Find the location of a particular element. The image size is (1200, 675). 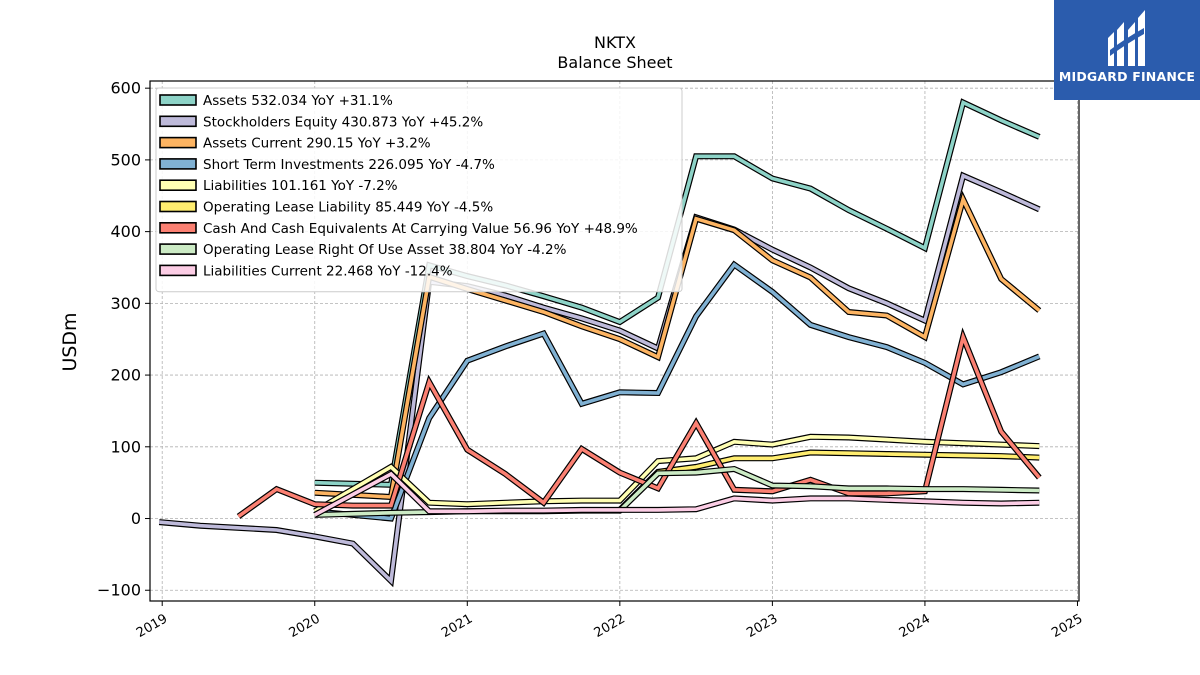

y-tick-label: 100 is located at coordinates (125, 446).